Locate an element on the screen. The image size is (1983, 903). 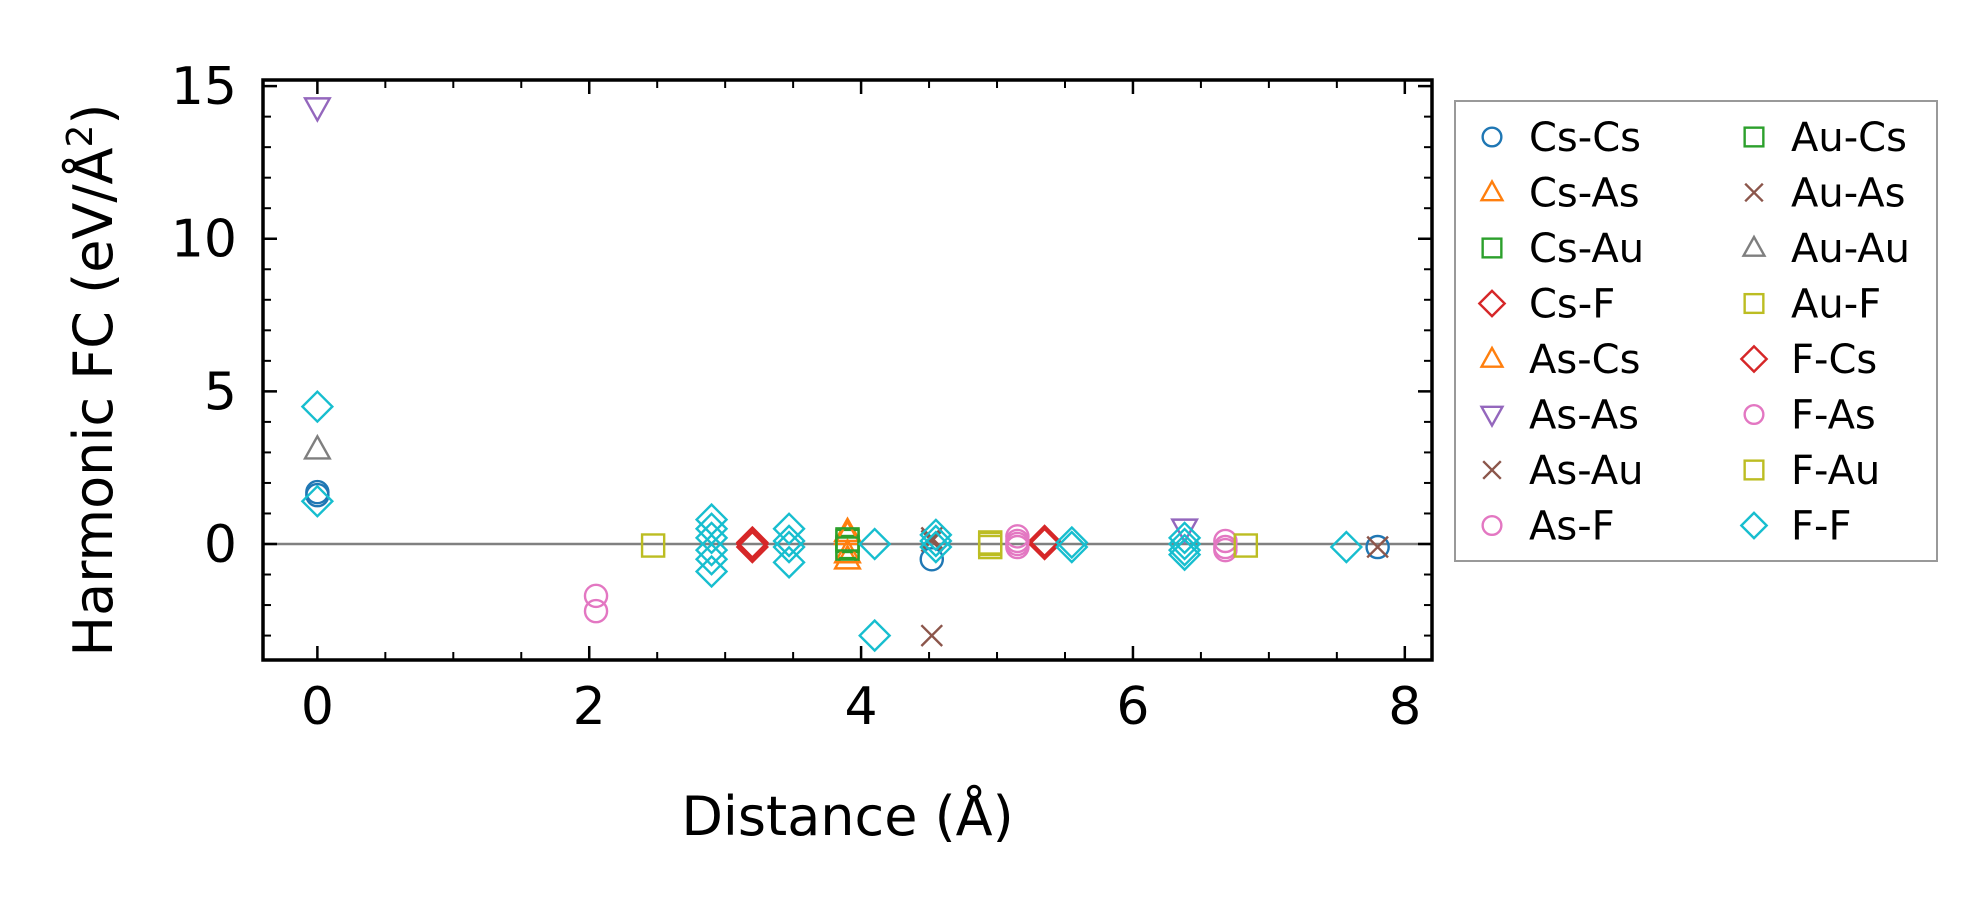
legend-marker-f-au is located at coordinates (1754, 470).